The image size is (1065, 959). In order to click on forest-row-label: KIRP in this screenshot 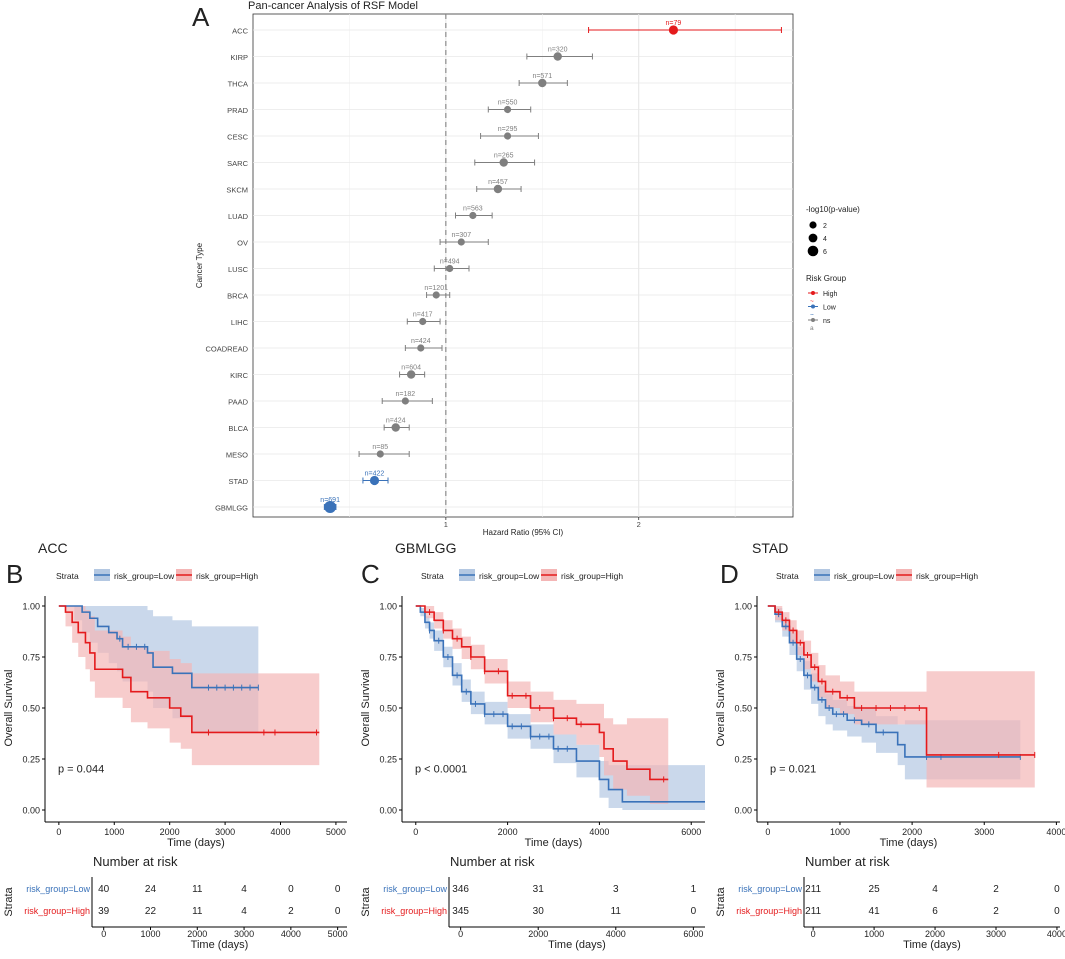, I will do `click(239, 57)`.